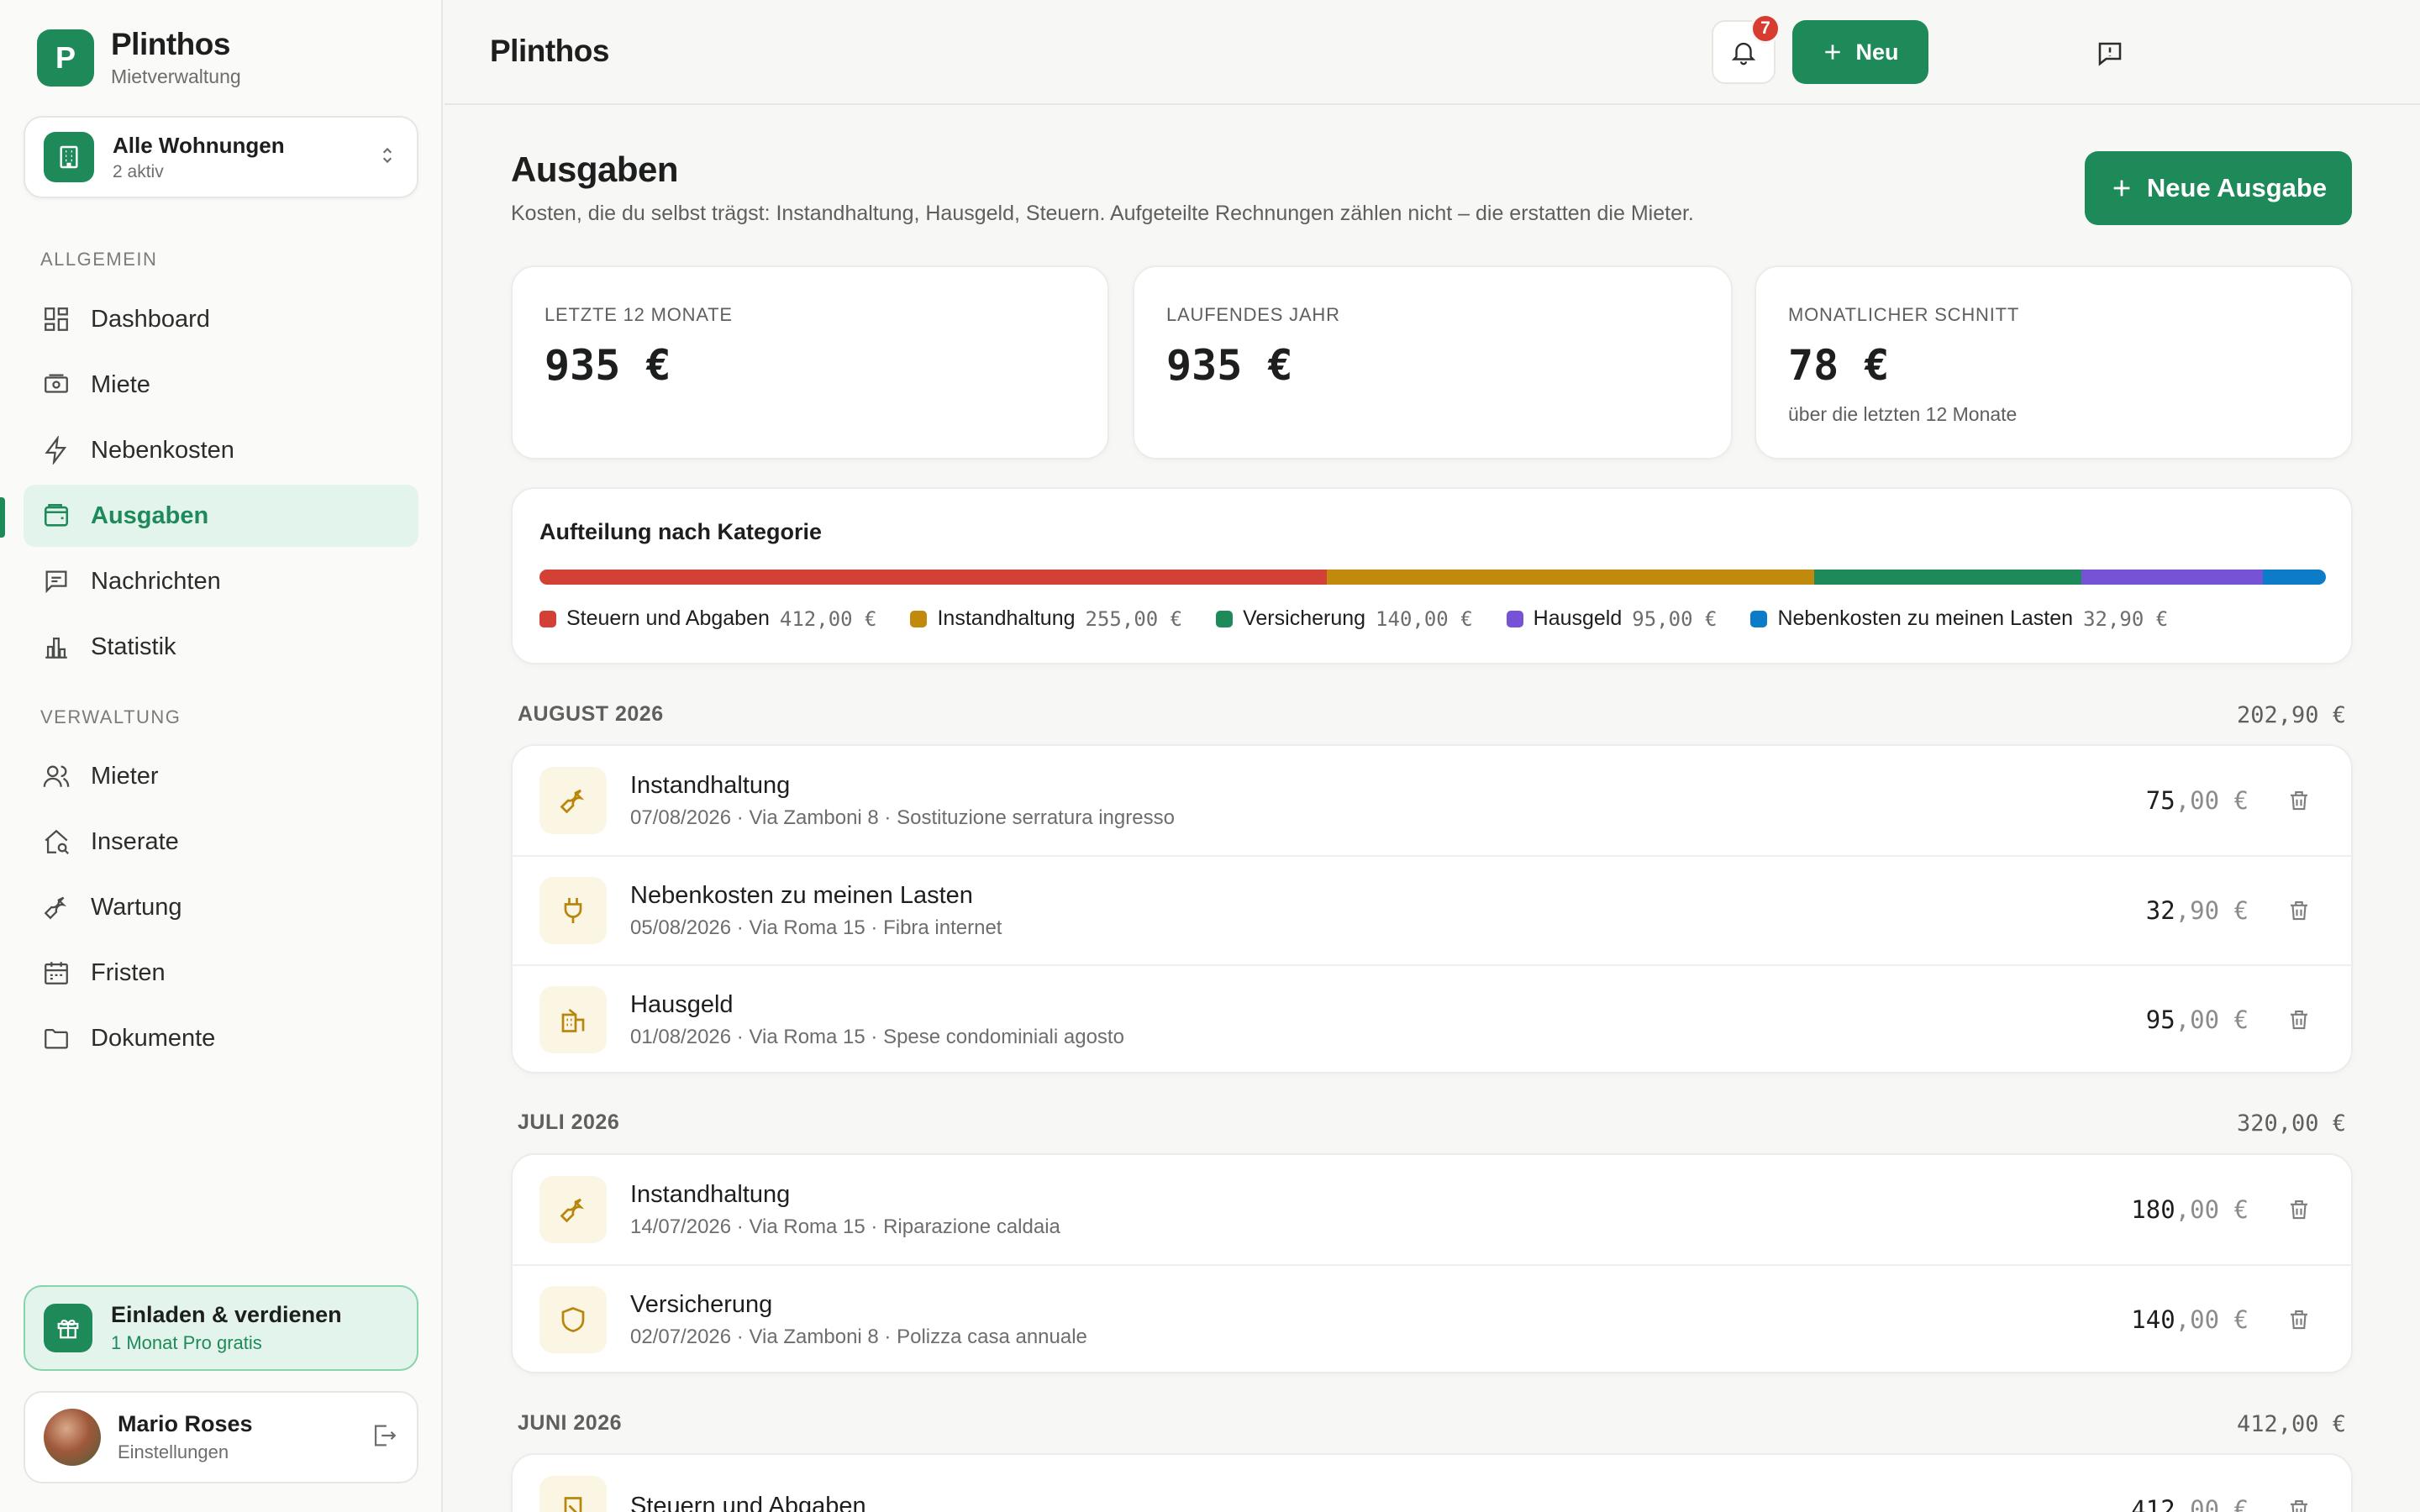  I want to click on switcher-title: Alle Wohnungen, so click(199, 145).